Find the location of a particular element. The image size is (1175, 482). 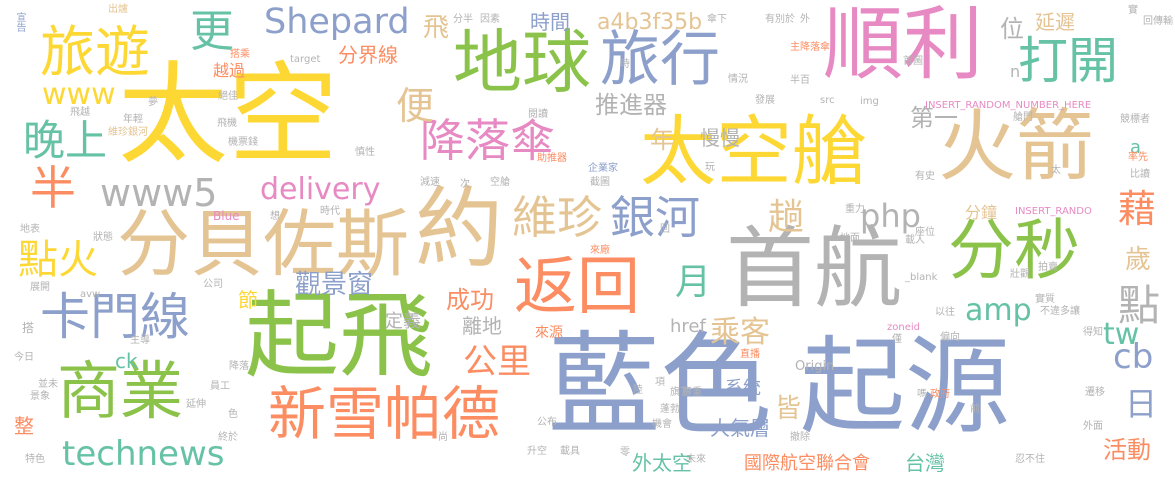

word-xinxuepade: 新雪帕德 is located at coordinates (384, 414).